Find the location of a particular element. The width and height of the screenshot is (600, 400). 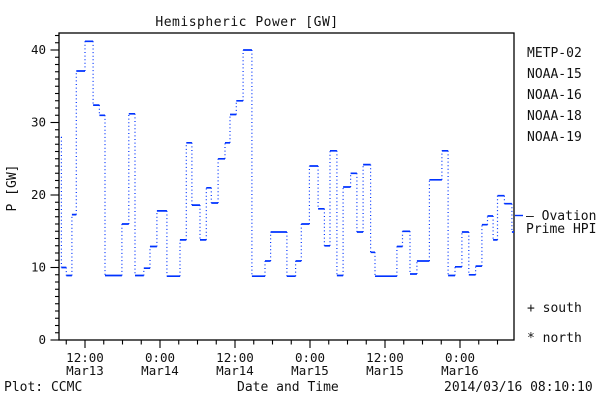

x-tick-date-4: Mar15 is located at coordinates (385, 370).